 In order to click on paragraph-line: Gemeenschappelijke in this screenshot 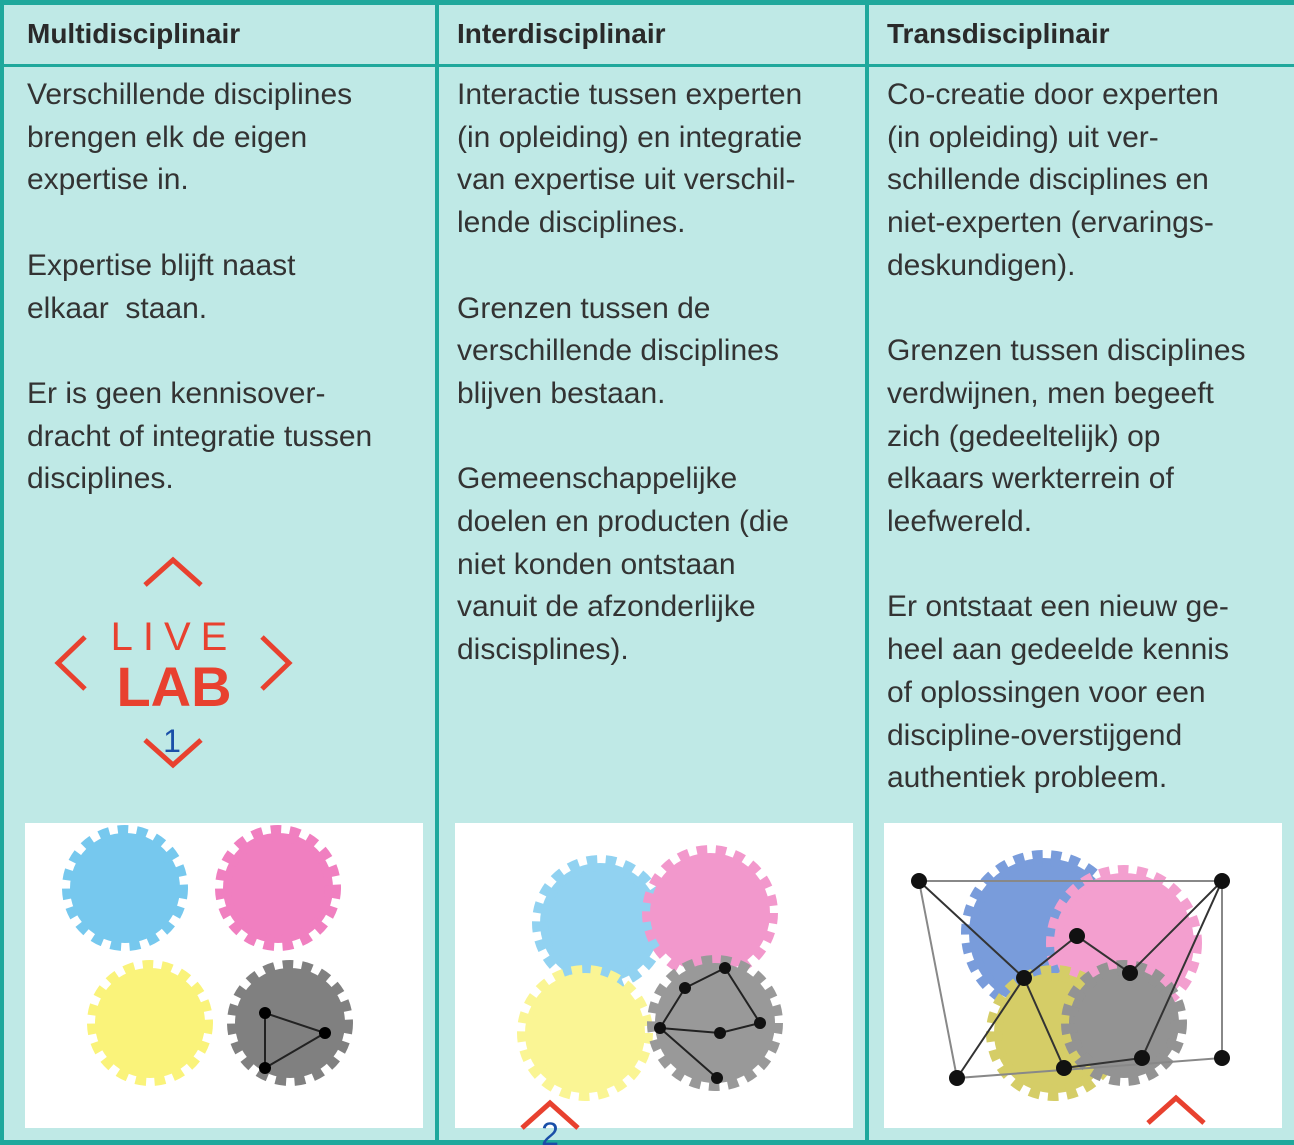, I will do `click(597, 479)`.